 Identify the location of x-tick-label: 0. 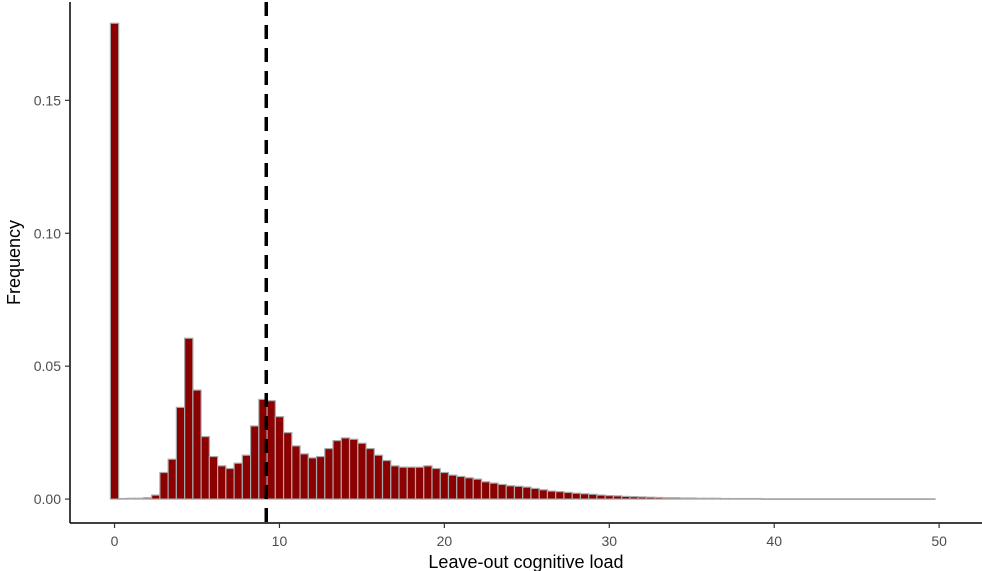
(115, 541).